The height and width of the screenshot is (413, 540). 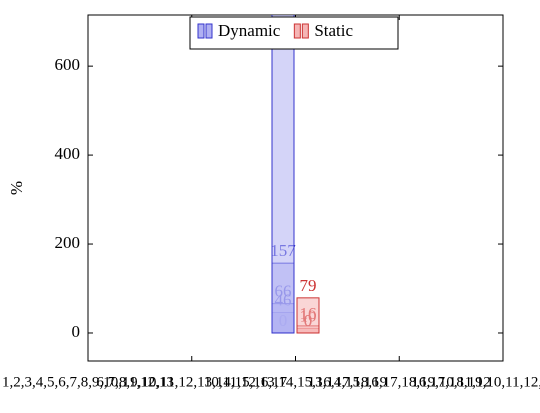 I want to click on x-tick-label: 13,14,15,16,17,18,19,10,11,12, so click(x=399, y=382).